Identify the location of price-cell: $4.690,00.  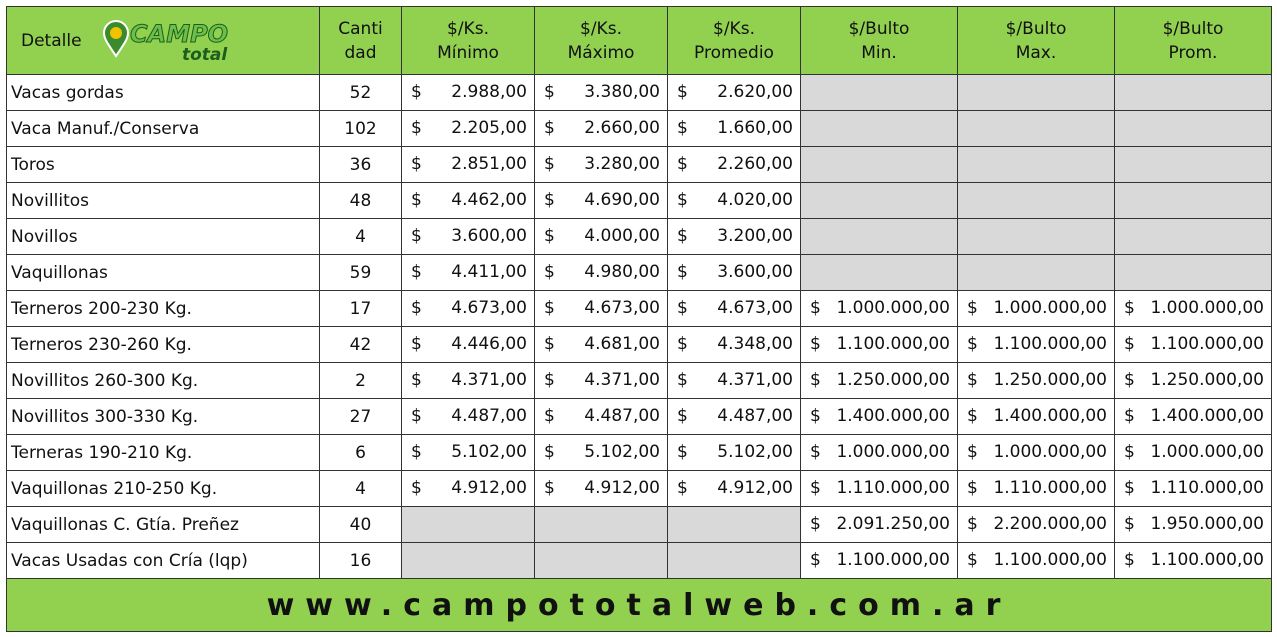
(601, 200).